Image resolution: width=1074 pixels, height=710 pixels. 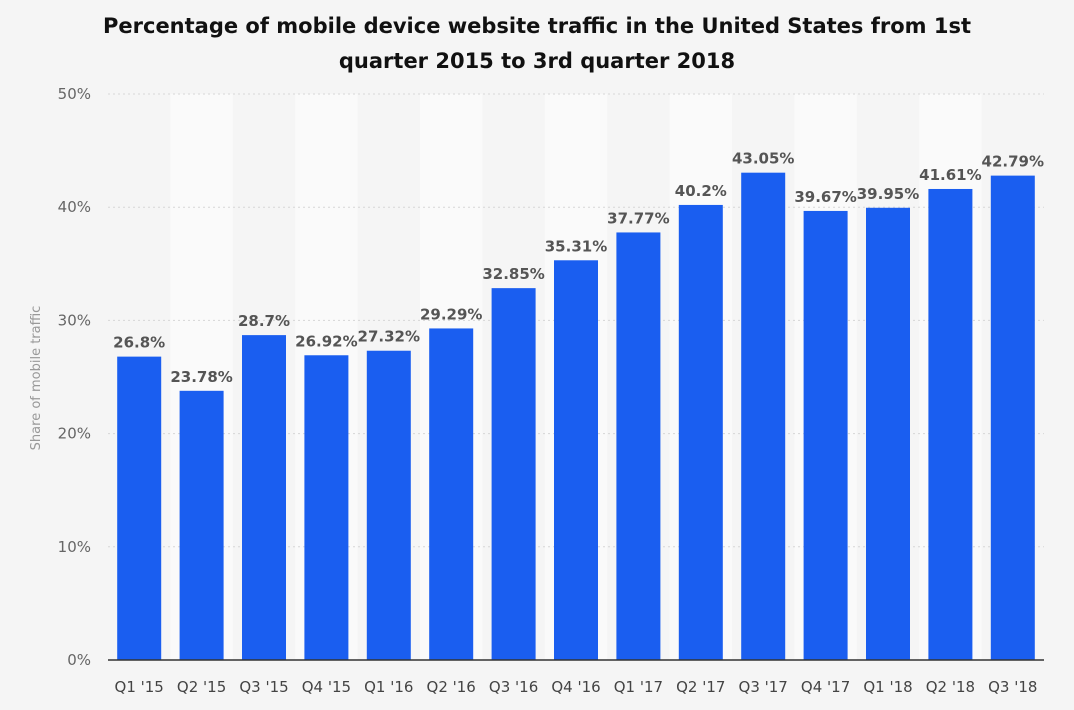 What do you see at coordinates (74, 377) in the screenshot?
I see `y-axis-ticks: 0% 10% 20% 30% 40% 50%` at bounding box center [74, 377].